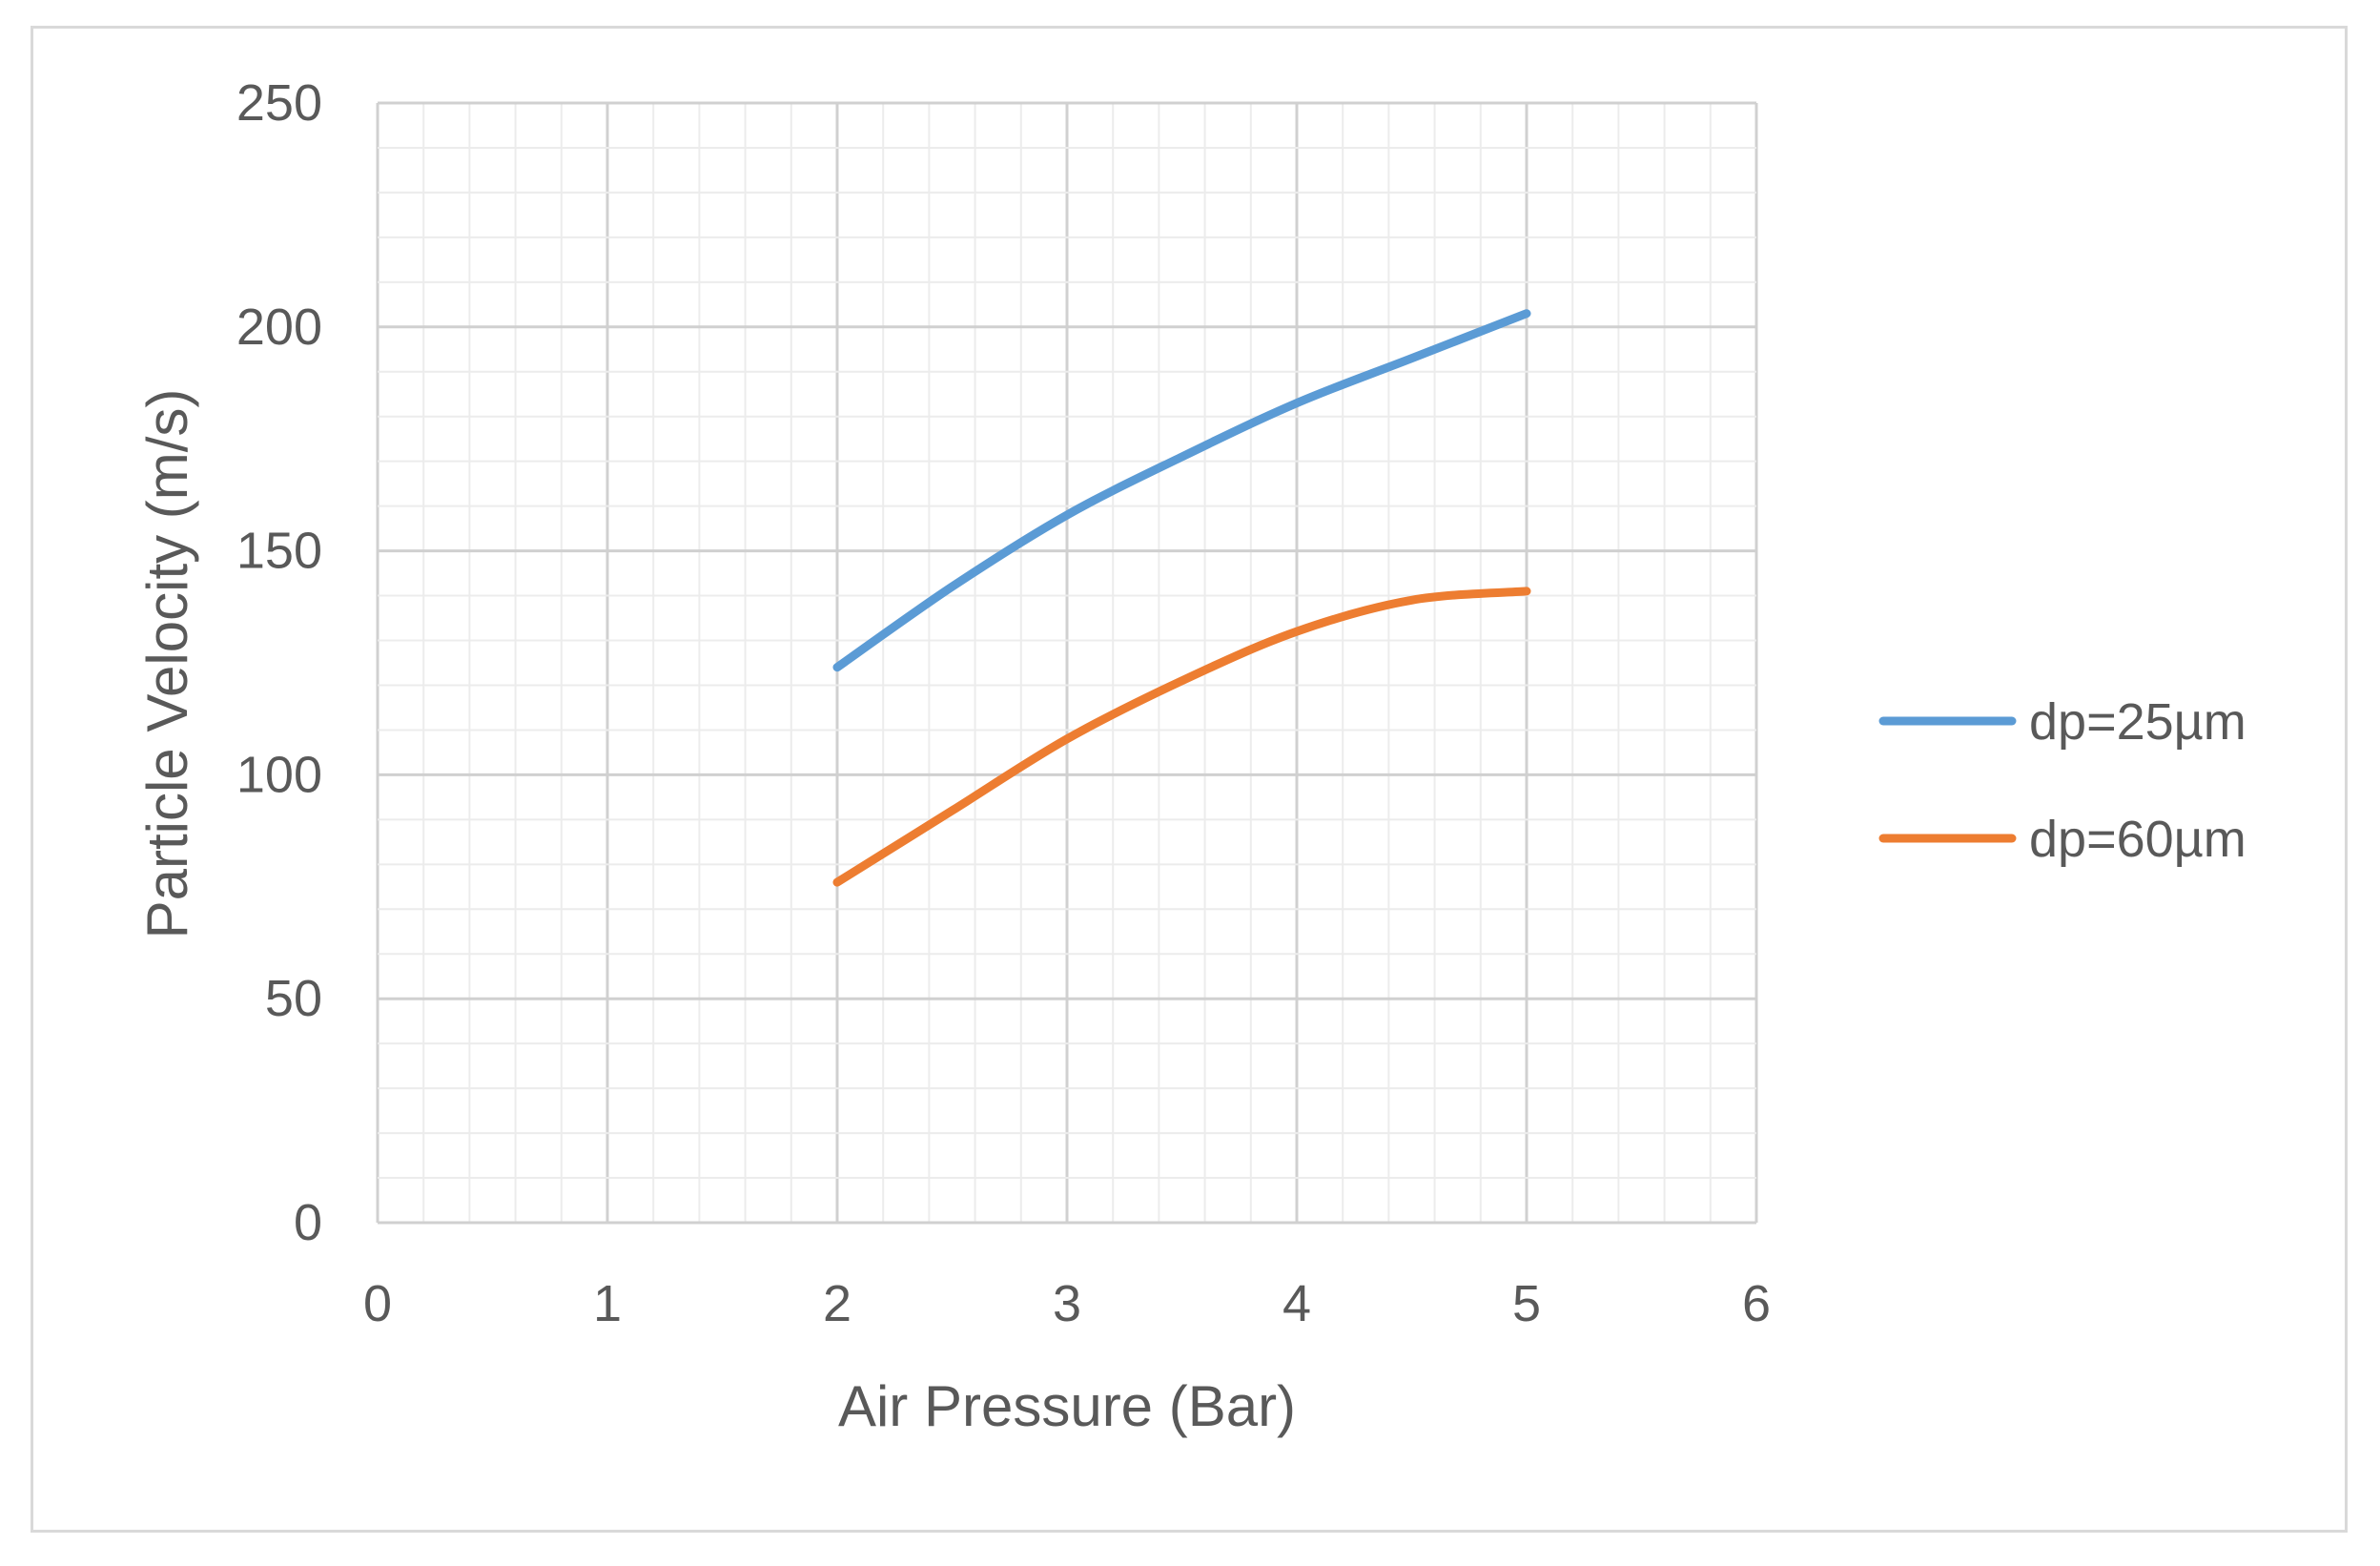 This screenshot has height=1566, width=2380. I want to click on y-tick-label: 100, so click(279, 774).